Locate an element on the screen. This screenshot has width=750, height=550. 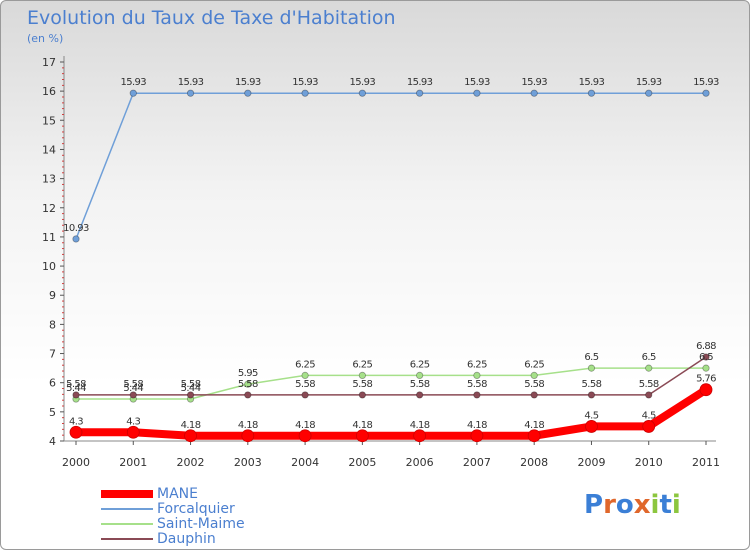
y-tick-label: 4 is located at coordinates (52, 441).